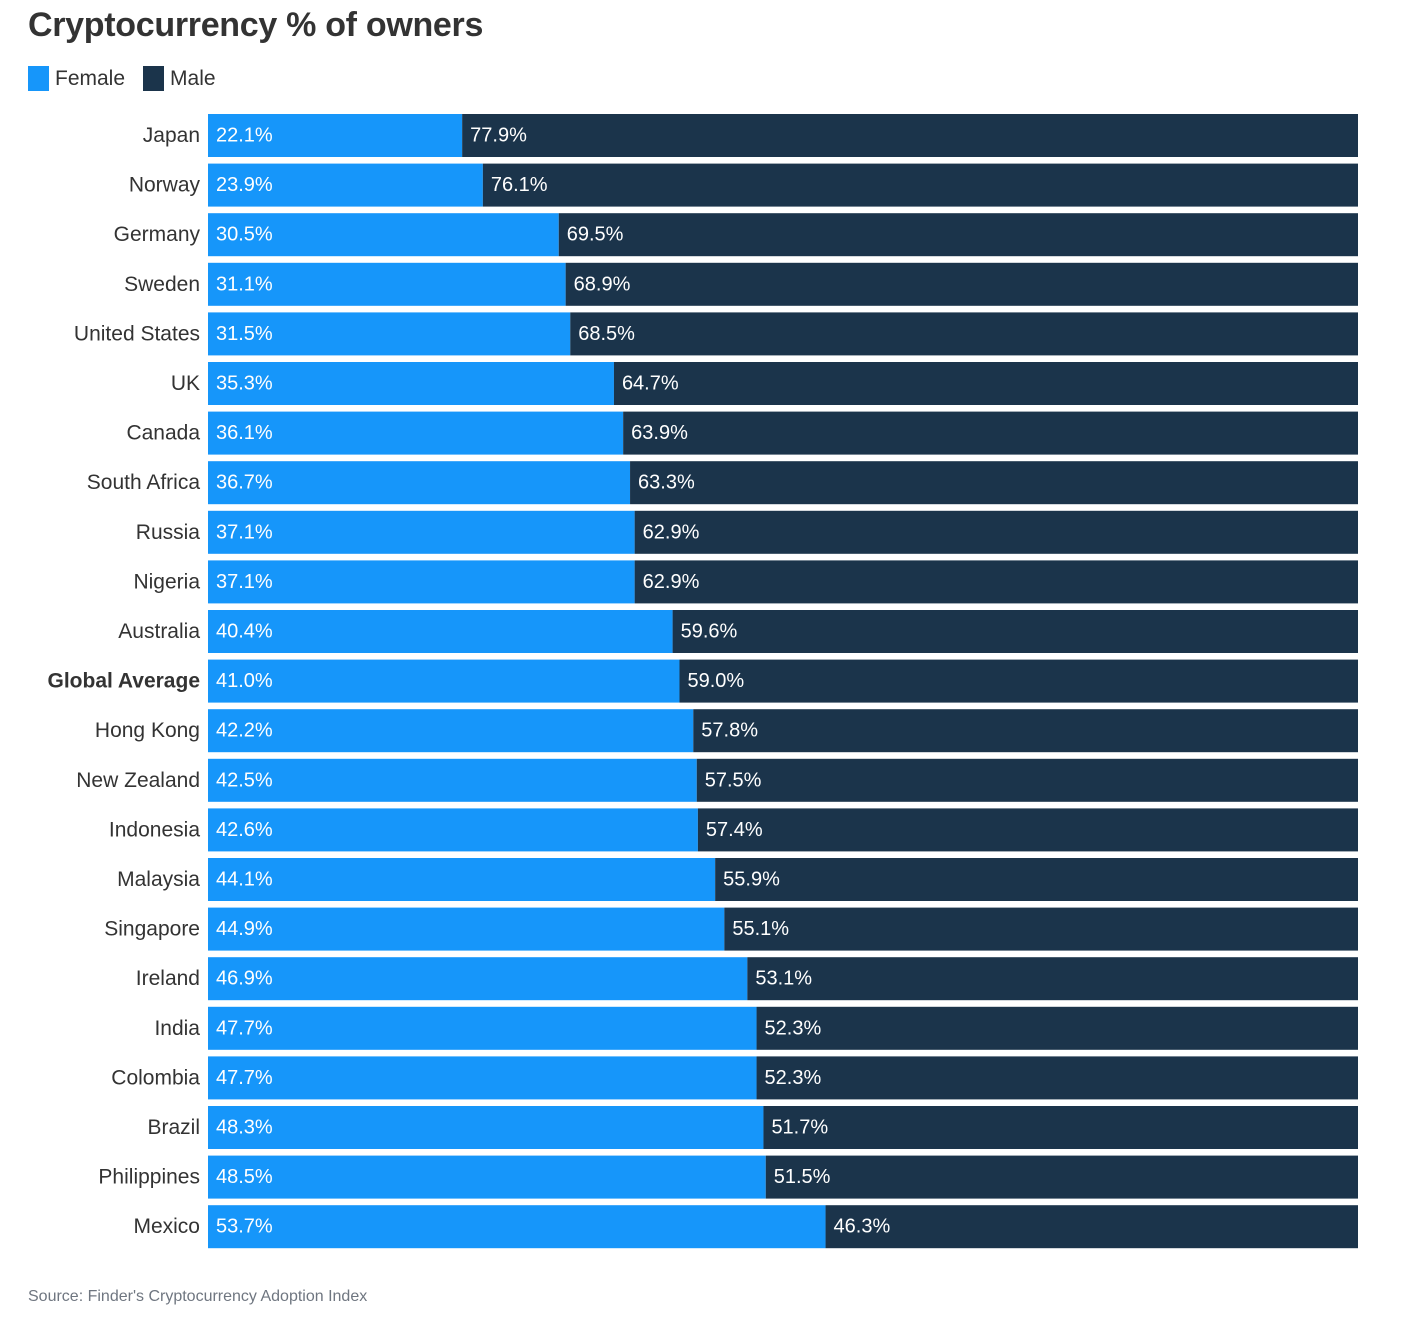  I want to click on bar-female-india, so click(482, 1028).